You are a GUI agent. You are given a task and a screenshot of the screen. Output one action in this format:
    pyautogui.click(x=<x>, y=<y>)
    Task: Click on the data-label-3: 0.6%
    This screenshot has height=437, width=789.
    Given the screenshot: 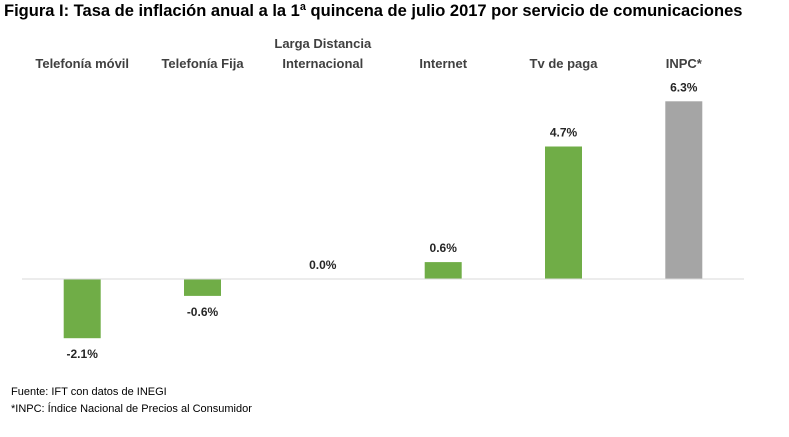 What is the action you would take?
    pyautogui.click(x=444, y=248)
    